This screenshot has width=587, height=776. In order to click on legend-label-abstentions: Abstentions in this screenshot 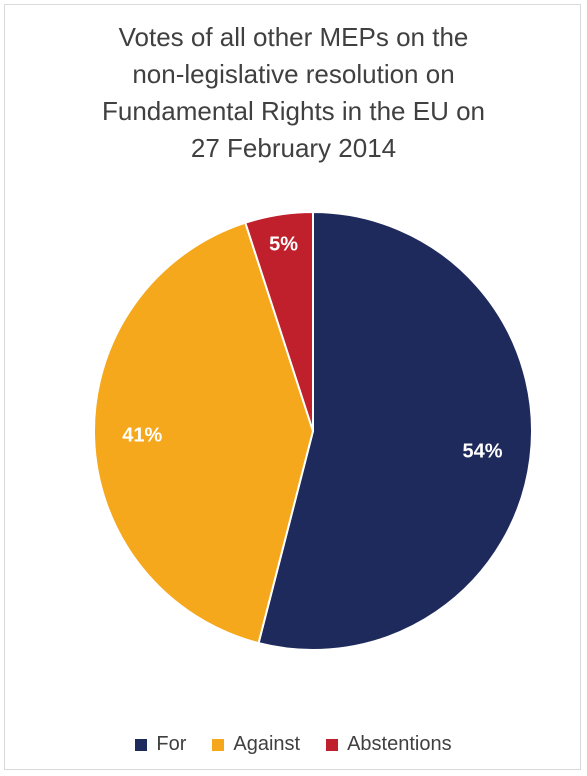, I will do `click(399, 744)`.